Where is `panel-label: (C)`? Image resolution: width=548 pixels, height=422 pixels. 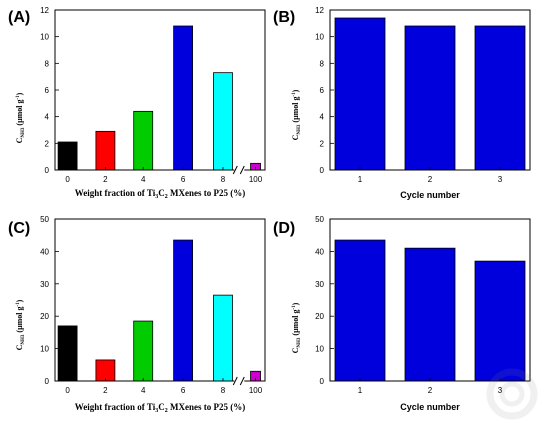
panel-label: (C) is located at coordinates (19, 228).